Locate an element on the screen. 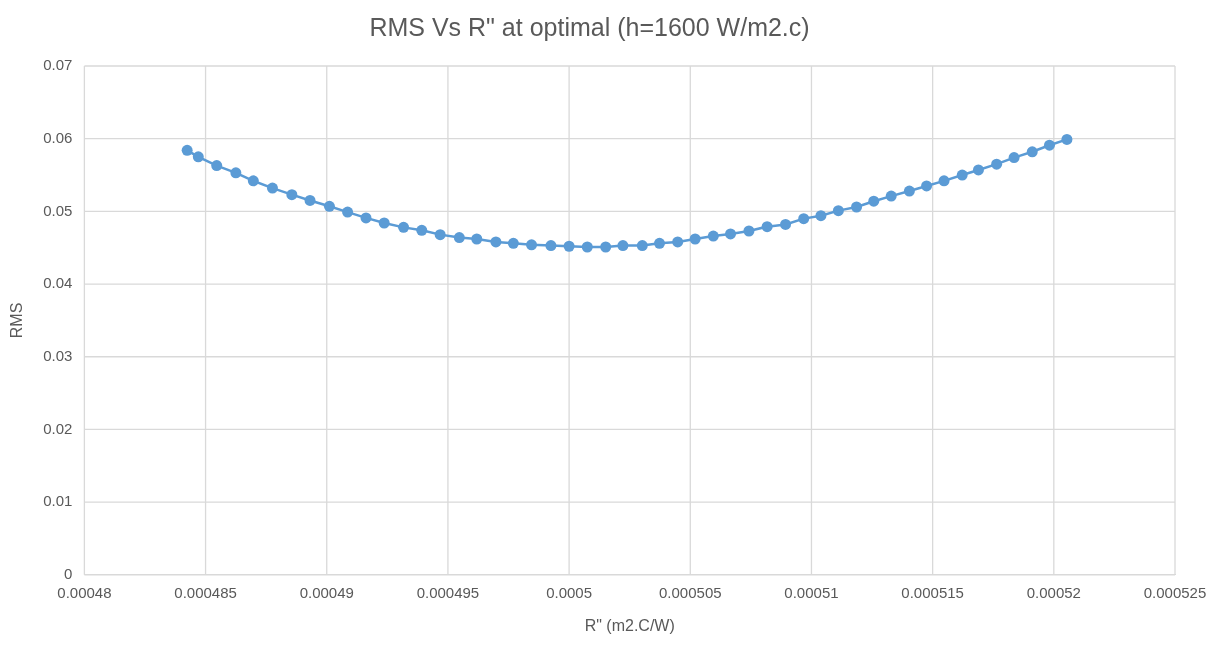 This screenshot has width=1225, height=646. y-tick-label: 0.02 is located at coordinates (58, 428).